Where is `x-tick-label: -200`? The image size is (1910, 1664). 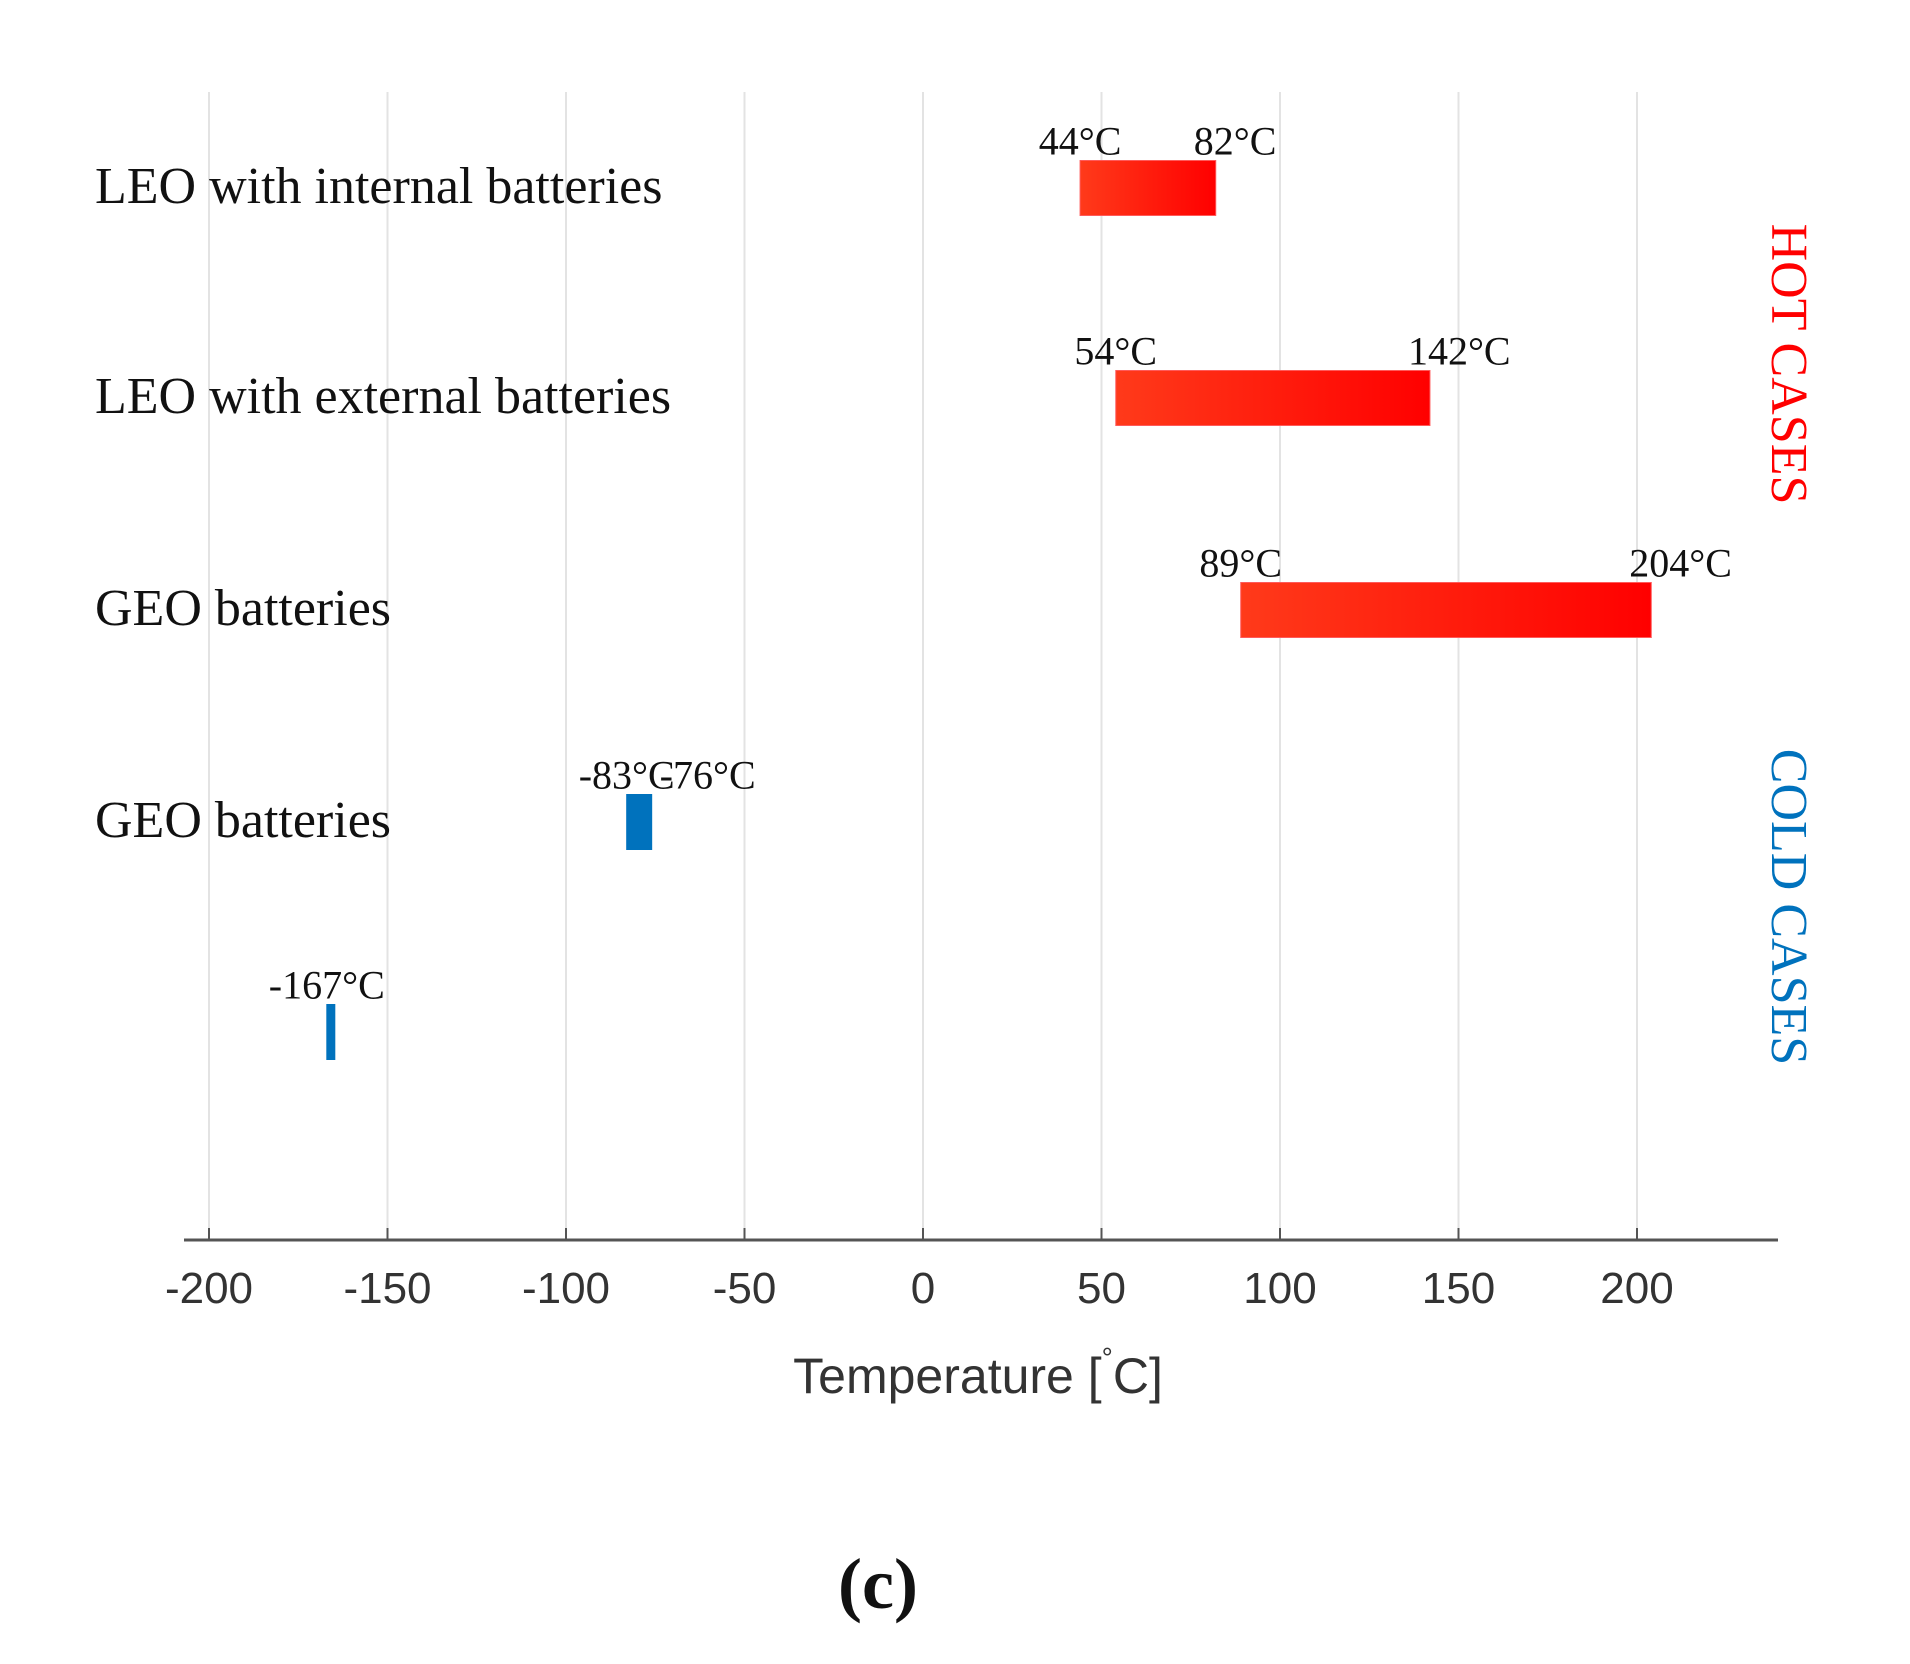 x-tick-label: -200 is located at coordinates (209, 1288).